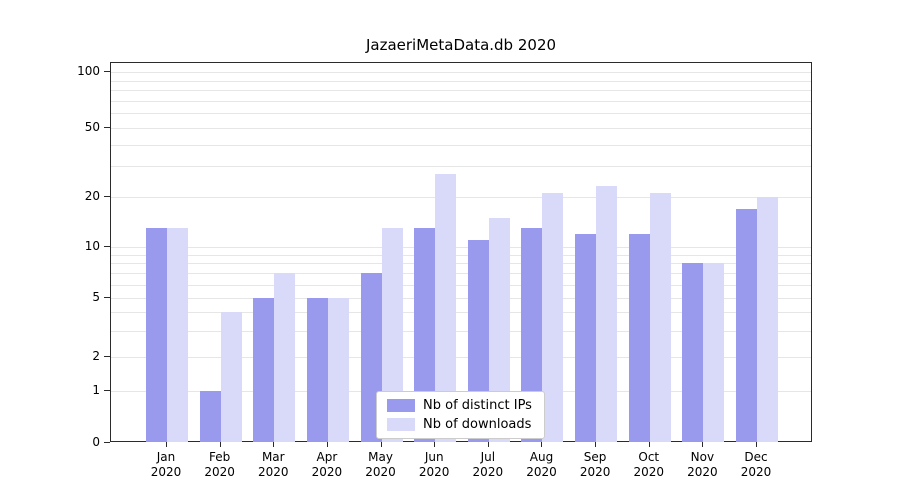 The width and height of the screenshot is (900, 500). I want to click on y-tick-label: 5, so click(96, 297).